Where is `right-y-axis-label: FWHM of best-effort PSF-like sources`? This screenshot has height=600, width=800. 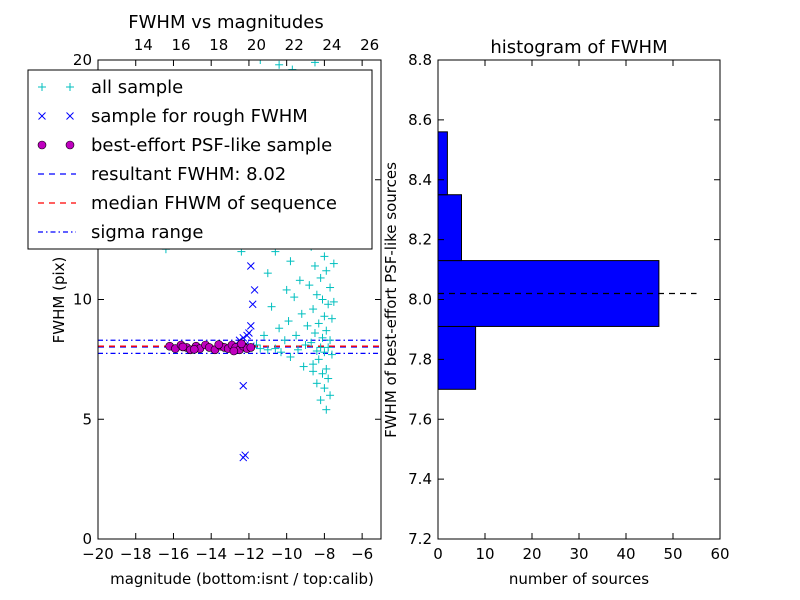
right-y-axis-label: FWHM of best-effort PSF-like sources is located at coordinates (391, 300).